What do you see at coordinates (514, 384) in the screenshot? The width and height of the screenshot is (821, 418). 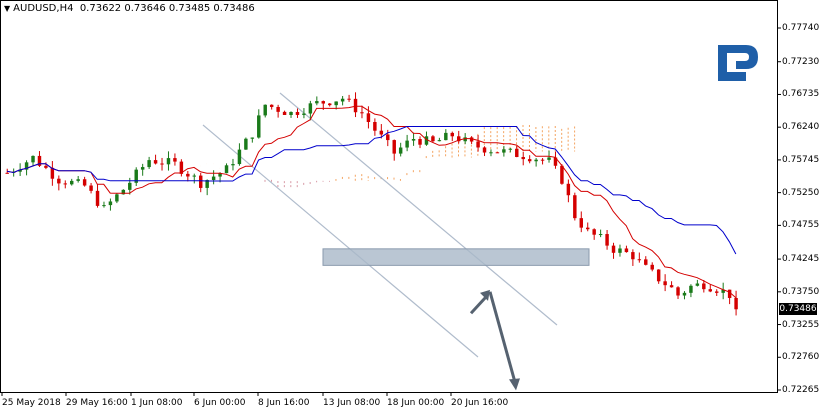 I see `arrow-head-icon` at bounding box center [514, 384].